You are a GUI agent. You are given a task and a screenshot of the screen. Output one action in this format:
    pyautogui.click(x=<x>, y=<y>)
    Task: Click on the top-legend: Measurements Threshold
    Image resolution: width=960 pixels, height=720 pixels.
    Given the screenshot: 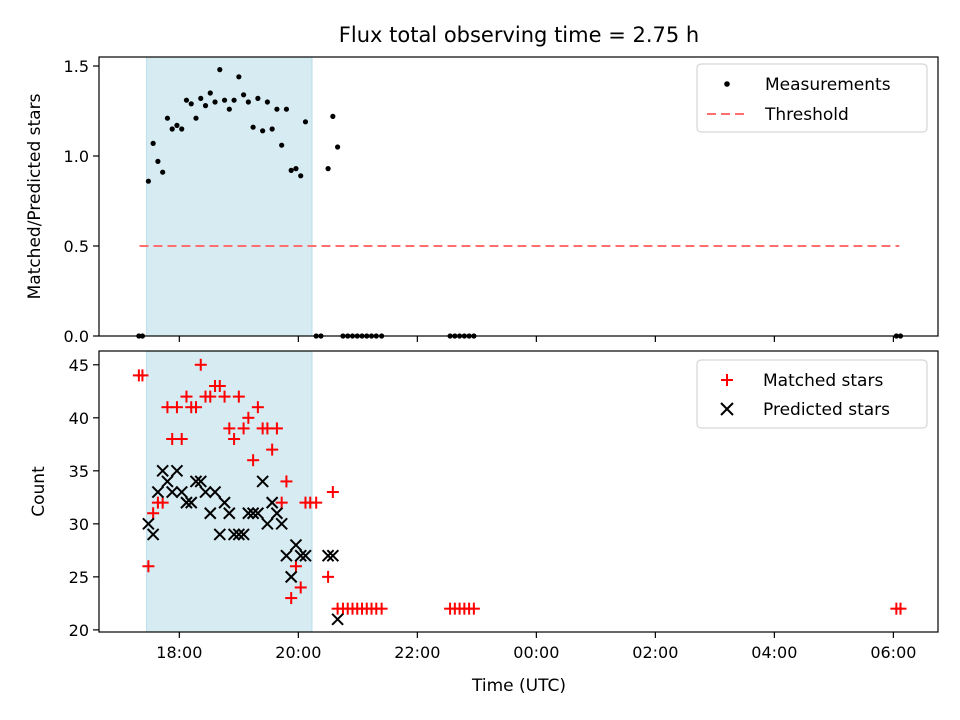 What is the action you would take?
    pyautogui.click(x=812, y=98)
    